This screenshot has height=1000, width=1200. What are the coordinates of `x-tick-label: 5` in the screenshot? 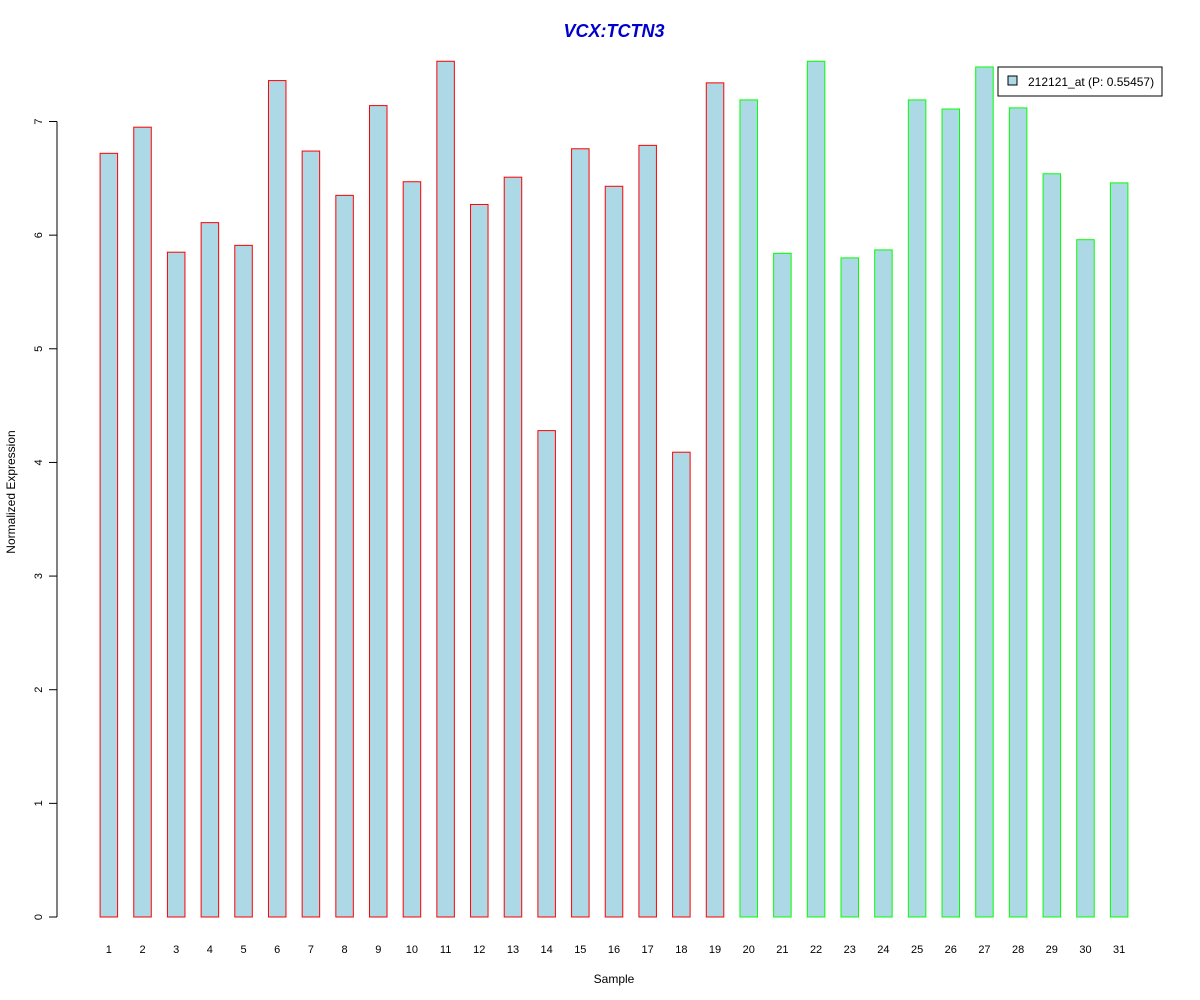 It's located at (243, 950).